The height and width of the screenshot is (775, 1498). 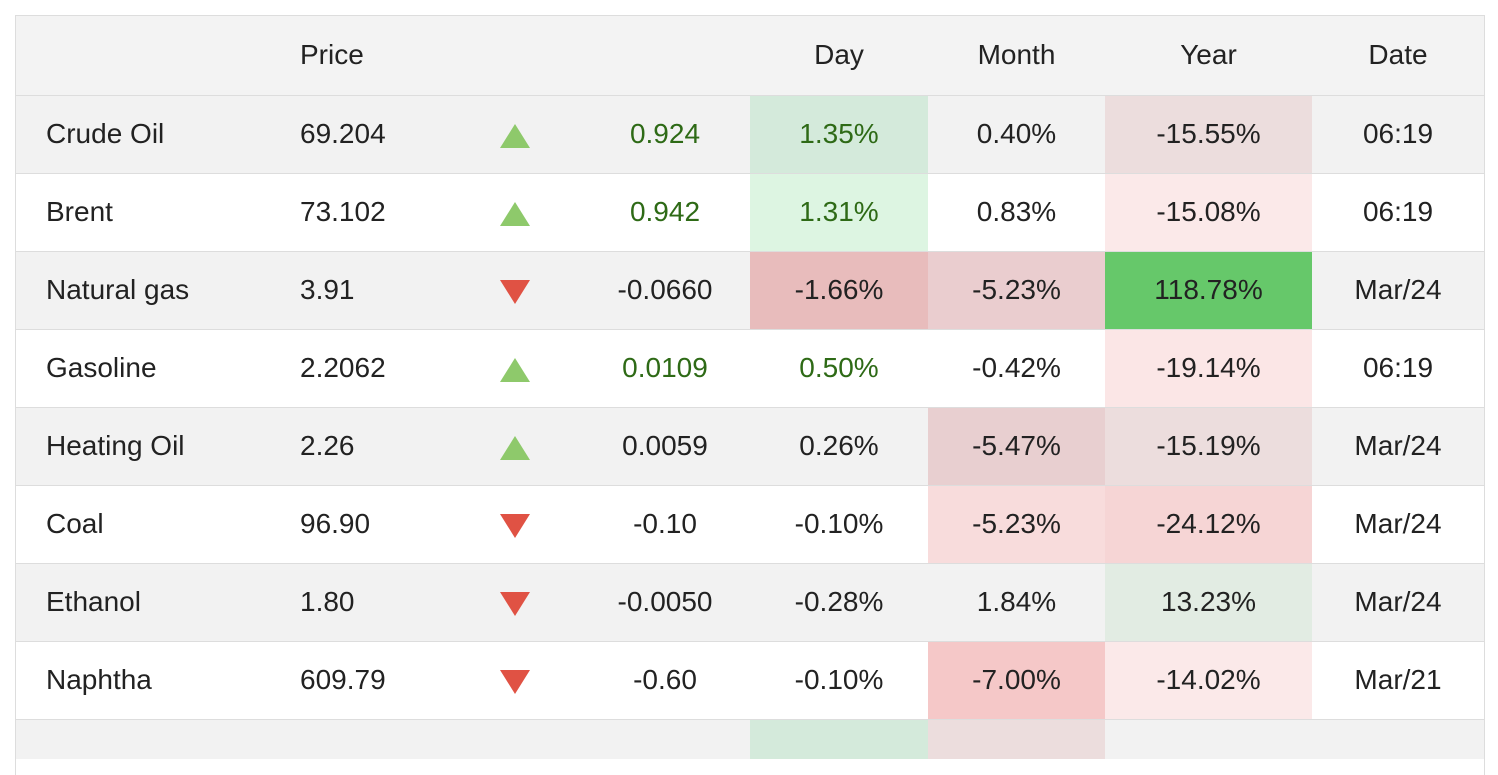 What do you see at coordinates (360, 523) in the screenshot?
I see `price-cell: 96.90` at bounding box center [360, 523].